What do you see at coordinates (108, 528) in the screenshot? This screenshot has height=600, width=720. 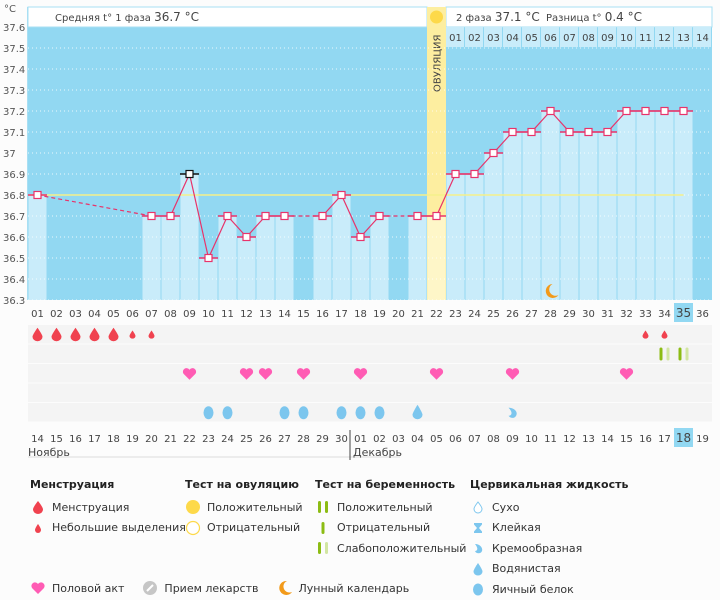 I see `legend-item: Небольшие выделения` at bounding box center [108, 528].